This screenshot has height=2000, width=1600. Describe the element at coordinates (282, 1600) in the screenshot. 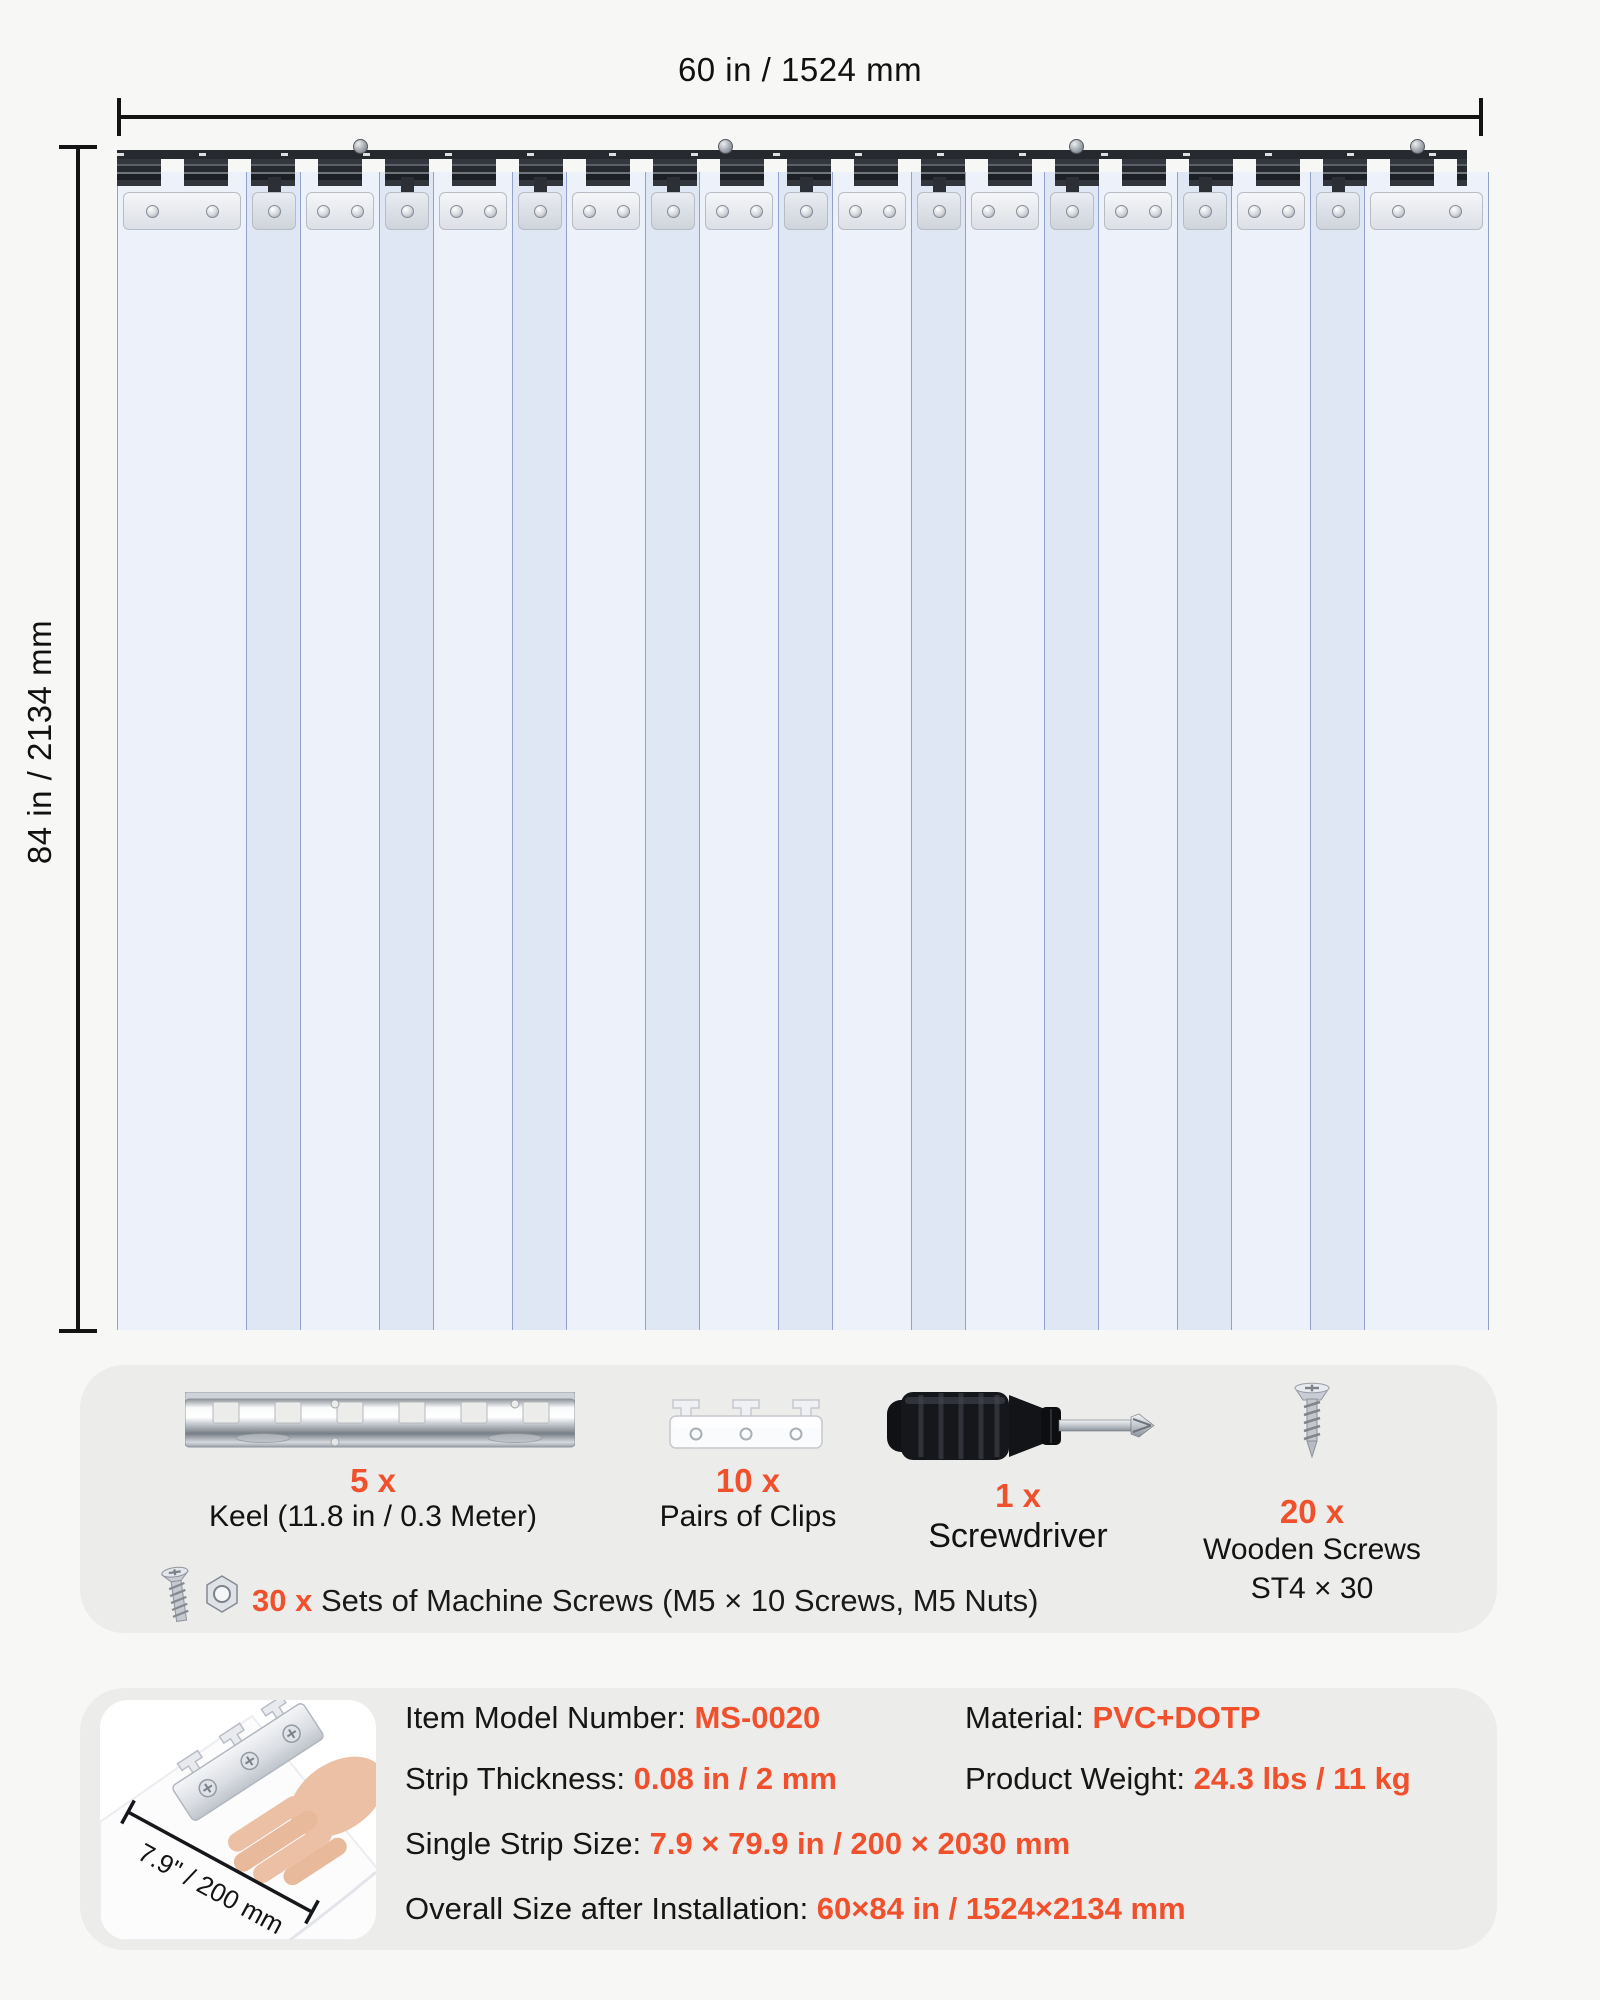

I see `machine-screws-count: 30 x` at that location.